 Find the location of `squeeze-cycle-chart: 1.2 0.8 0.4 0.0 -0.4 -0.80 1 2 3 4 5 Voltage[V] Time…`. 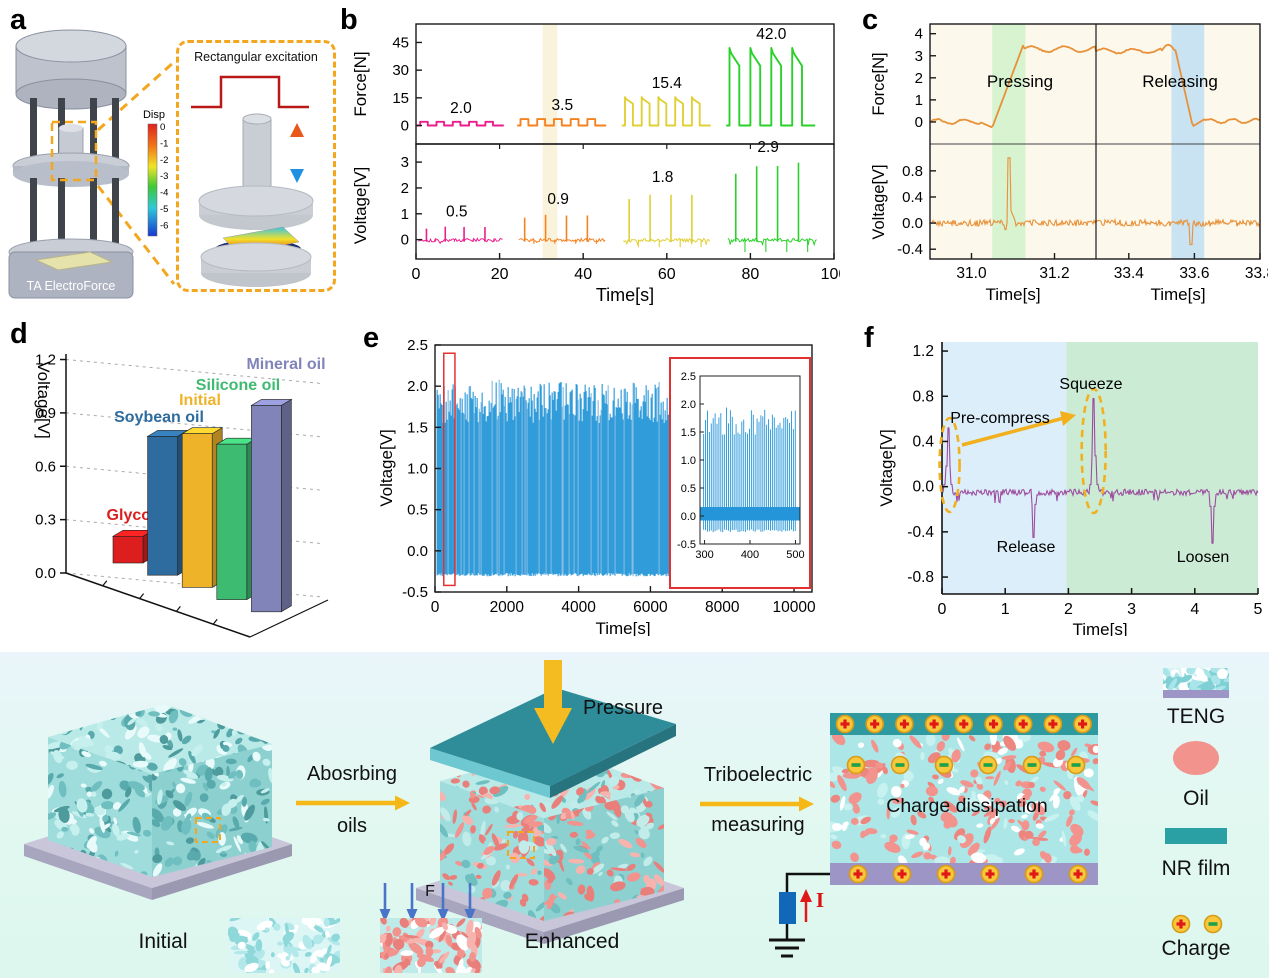

squeeze-cycle-chart: 1.2 0.8 0.4 0.0 -0.4 -0.80 1 2 3 4 5 Voltage[V] Time… is located at coordinates (1070, 489).